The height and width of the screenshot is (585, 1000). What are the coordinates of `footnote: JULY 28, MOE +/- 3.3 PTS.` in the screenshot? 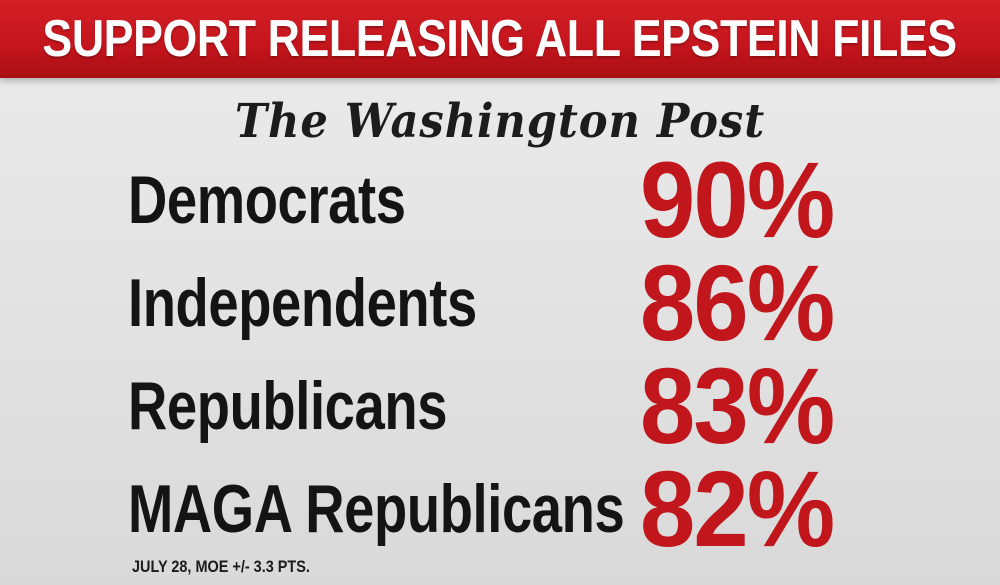 It's located at (221, 566).